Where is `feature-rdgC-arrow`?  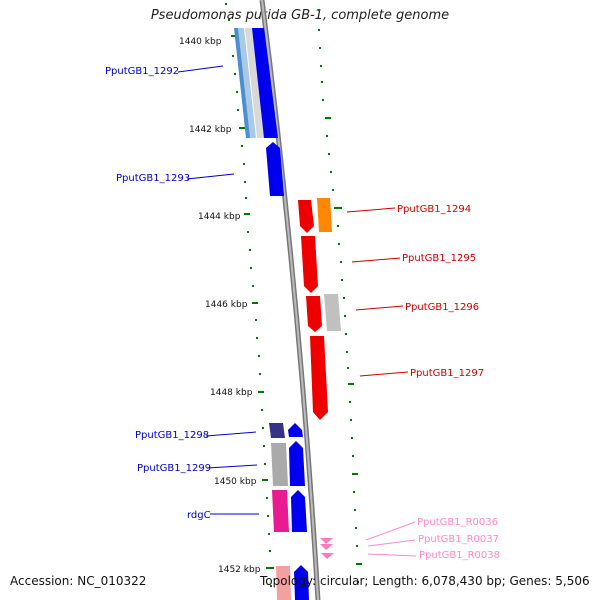 feature-rdgC-arrow is located at coordinates (299, 511).